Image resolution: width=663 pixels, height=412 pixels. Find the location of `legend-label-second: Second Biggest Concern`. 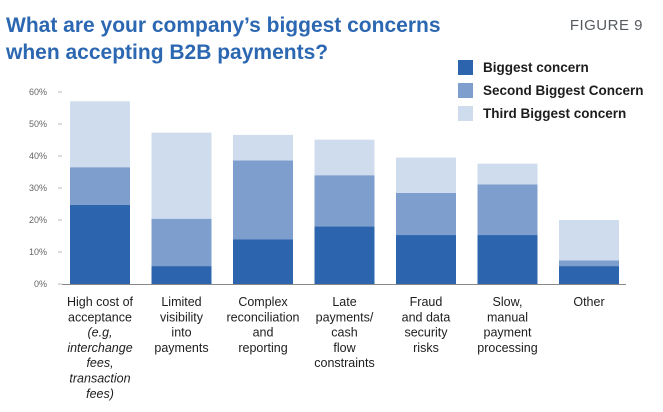

legend-label-second: Second Biggest Concern is located at coordinates (563, 90).